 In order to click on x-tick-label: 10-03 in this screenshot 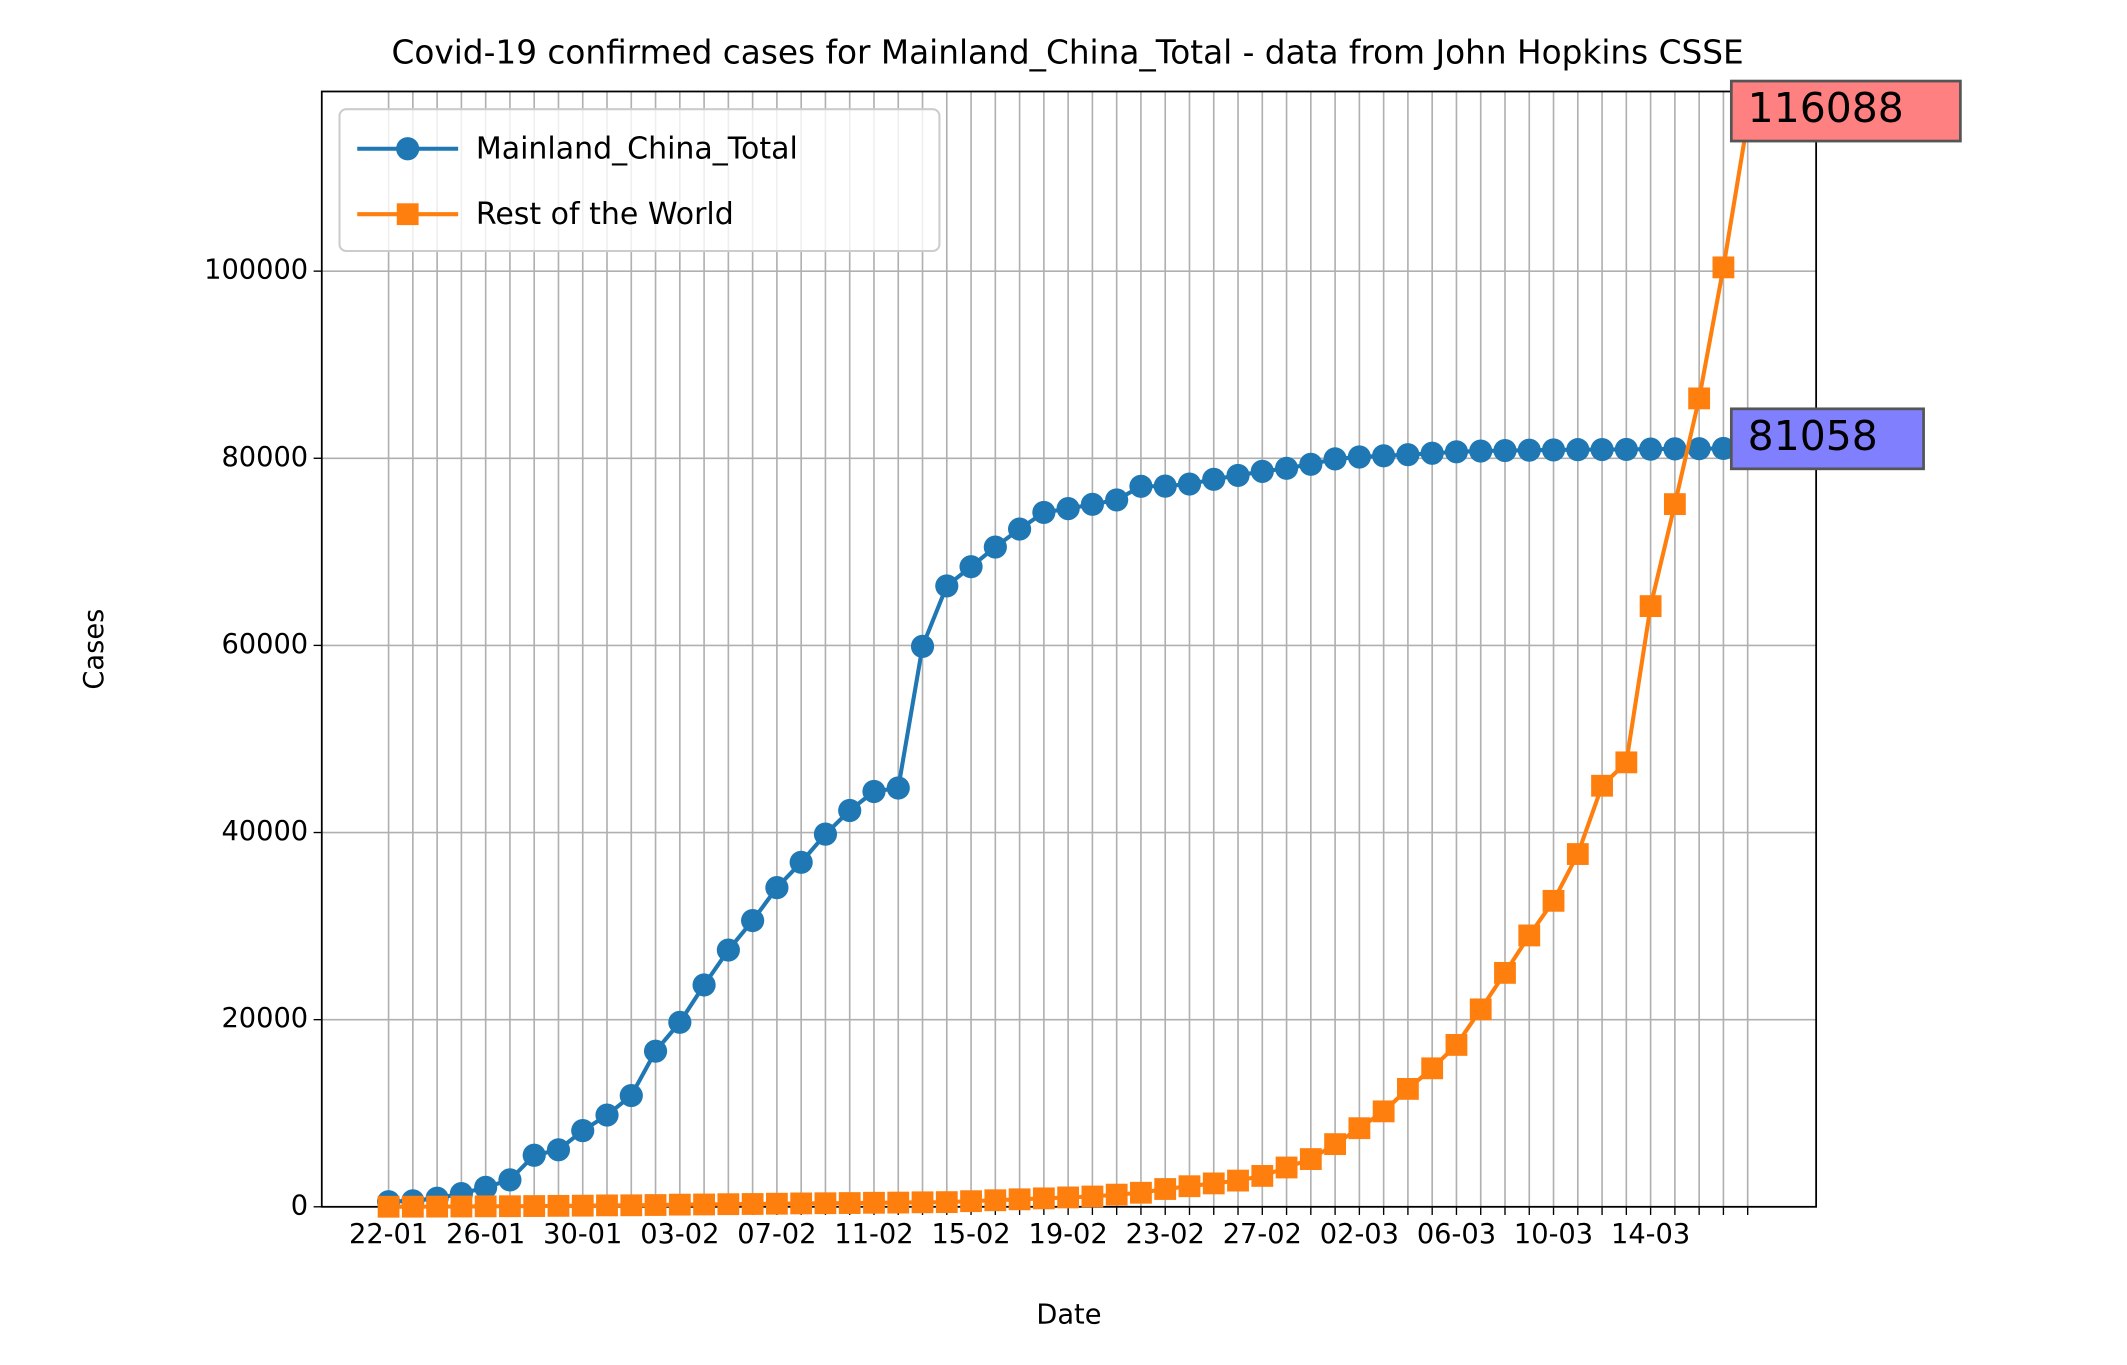, I will do `click(1553, 1234)`.